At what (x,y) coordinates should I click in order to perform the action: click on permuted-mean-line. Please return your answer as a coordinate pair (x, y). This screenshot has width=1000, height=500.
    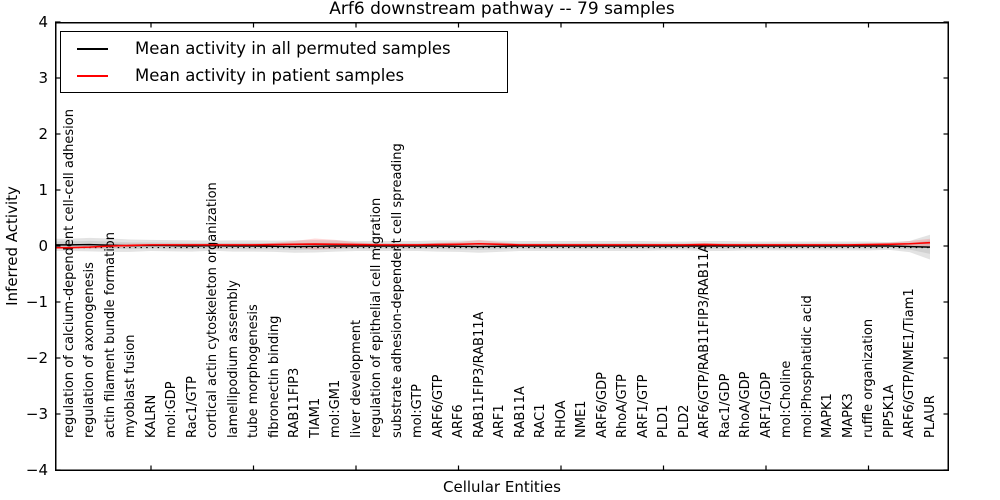
    Looking at the image, I should click on (493, 245).